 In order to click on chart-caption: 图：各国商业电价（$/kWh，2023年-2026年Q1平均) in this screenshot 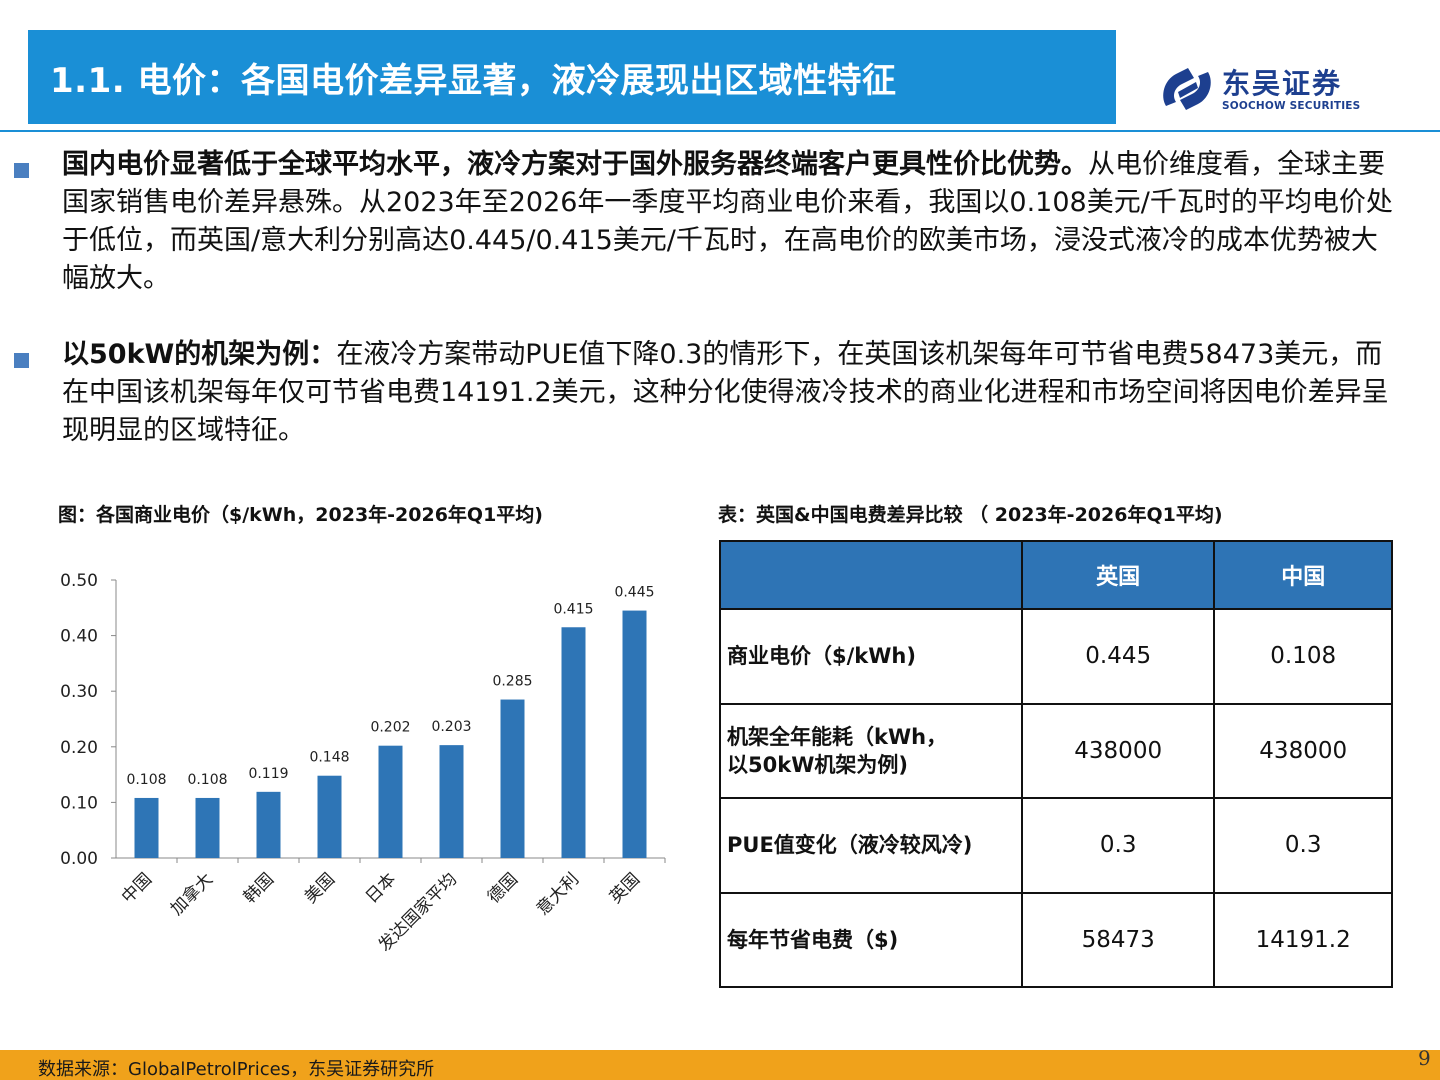, I will do `click(300, 515)`.